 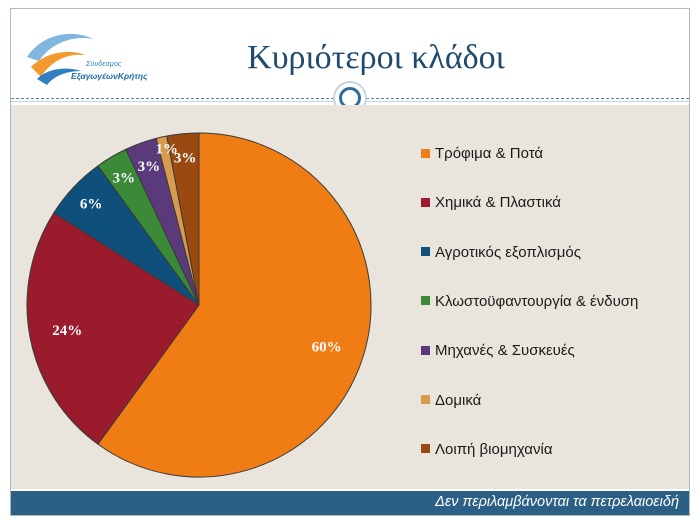 I want to click on legend-label: Τρόφιμα & Ποτά, so click(x=489, y=153).